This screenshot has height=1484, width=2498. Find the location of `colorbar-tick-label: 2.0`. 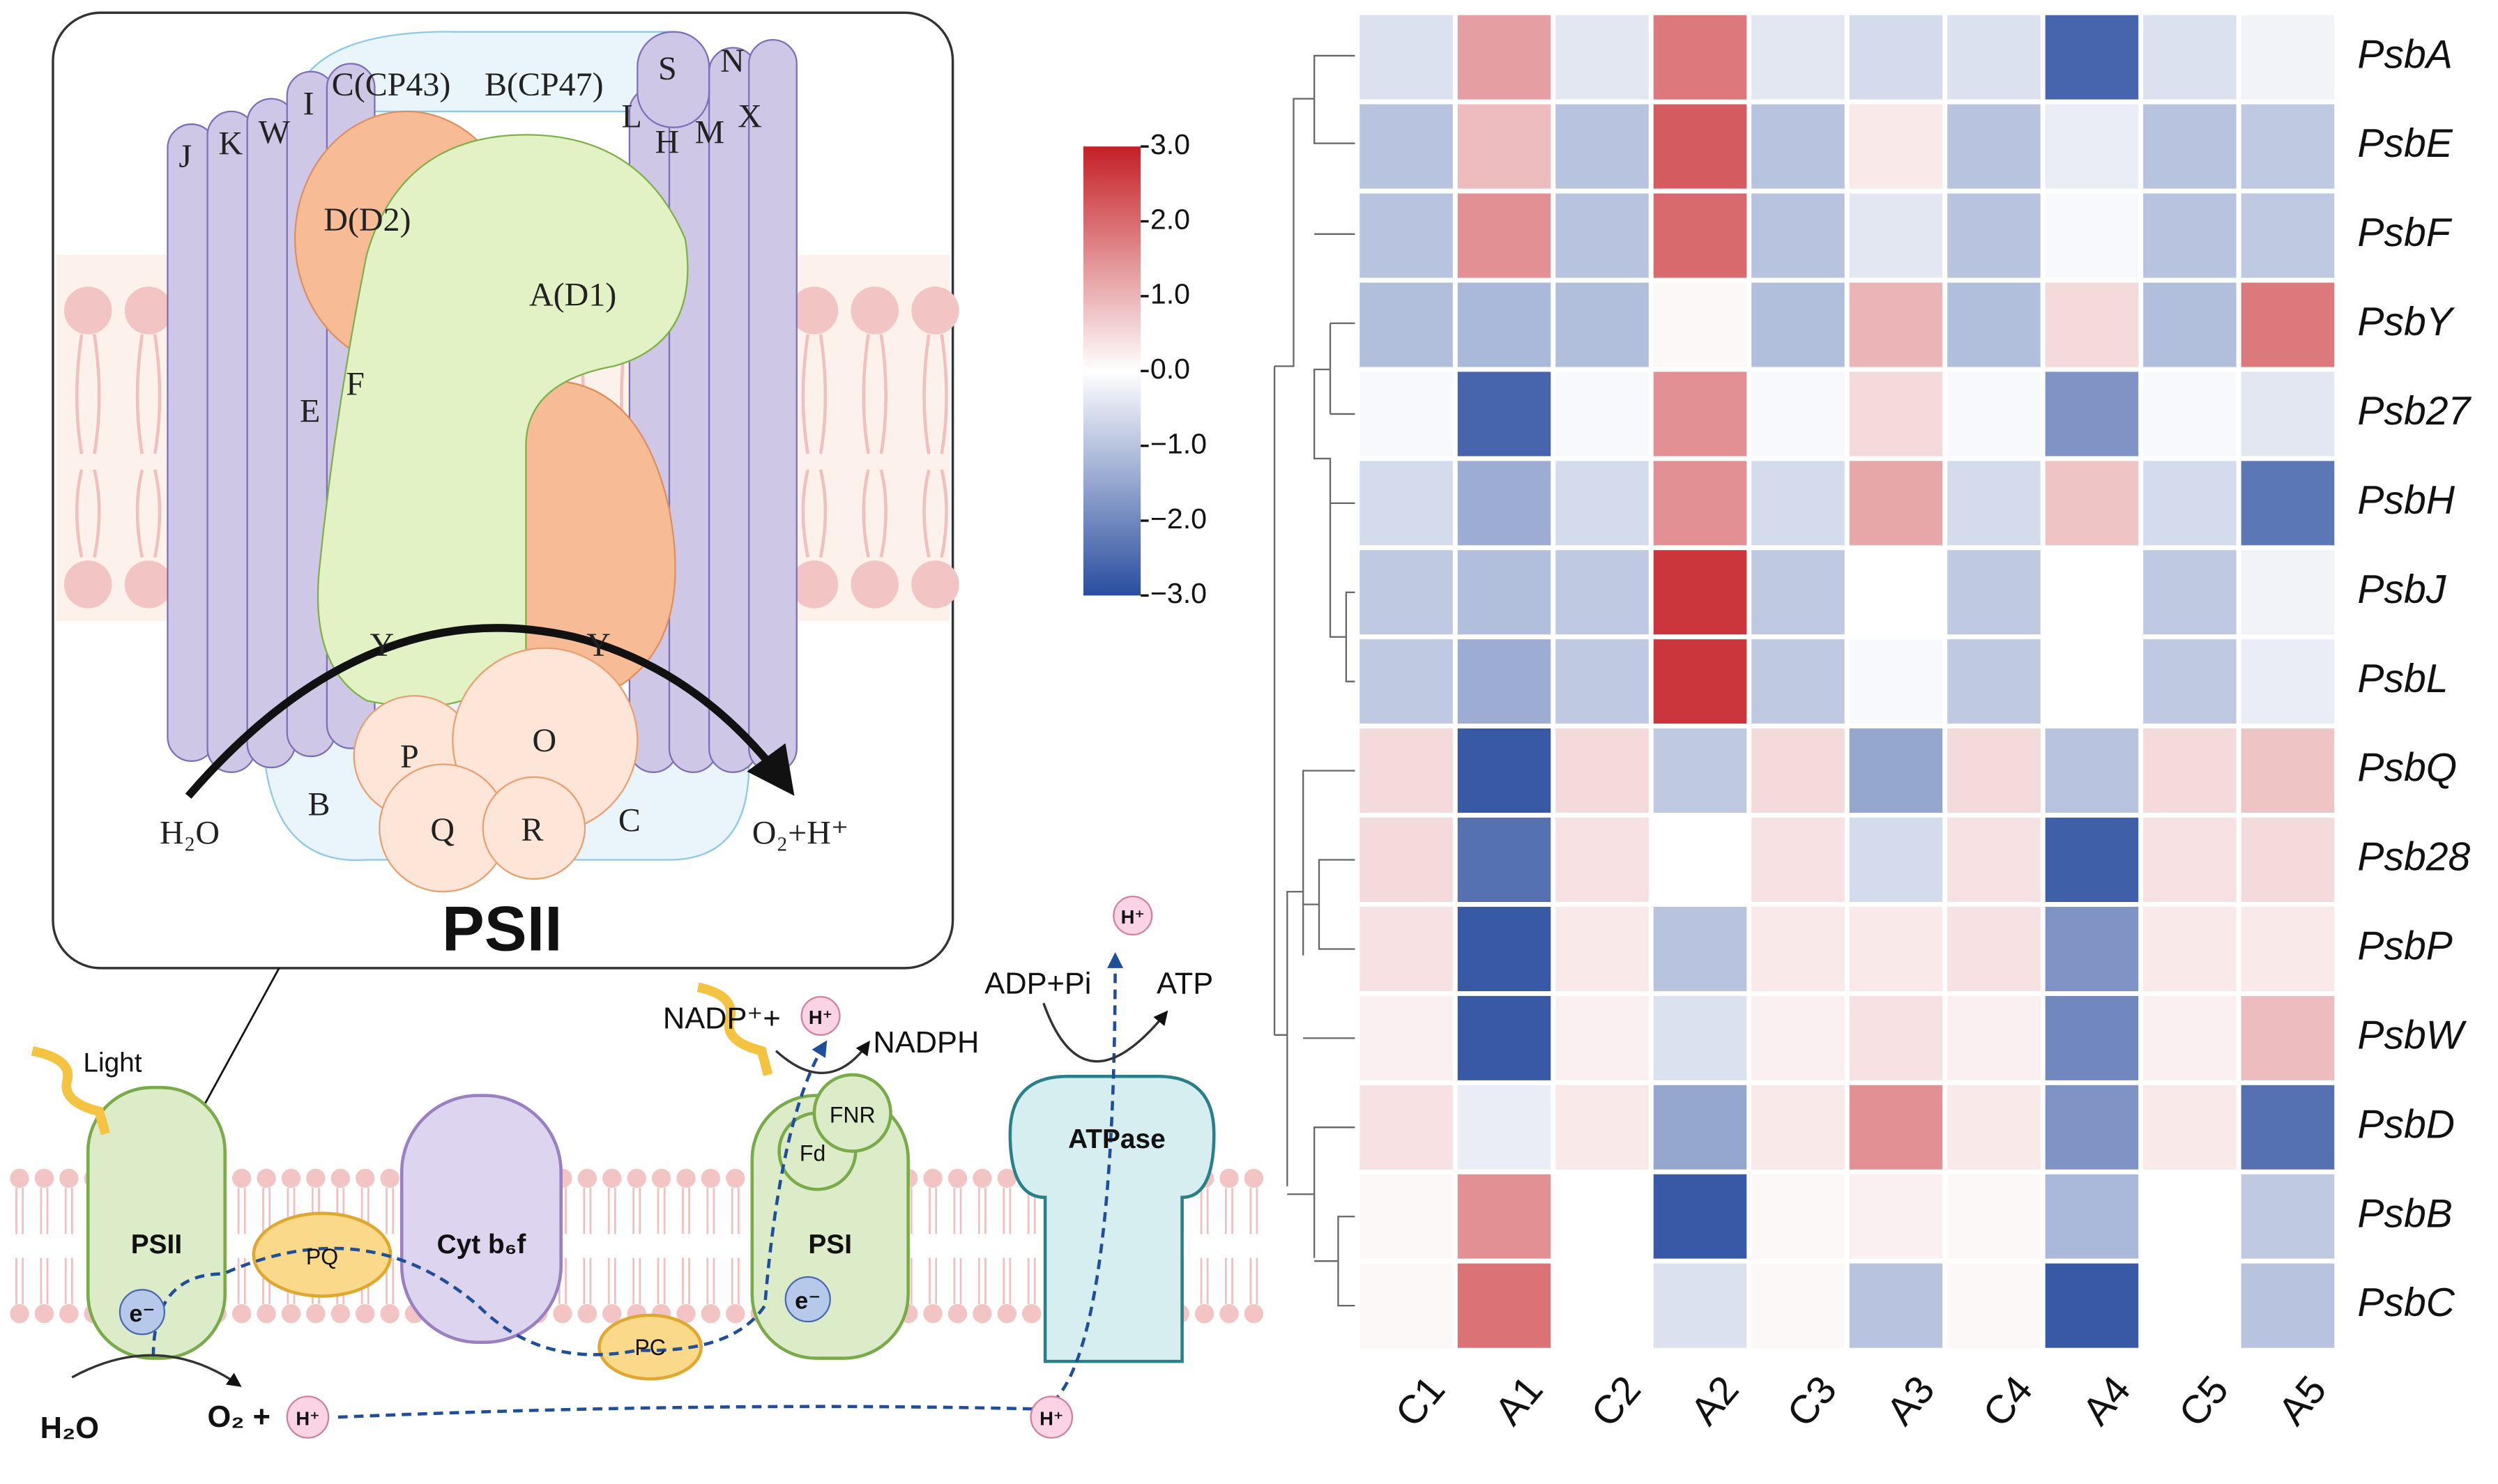

colorbar-tick-label: 2.0 is located at coordinates (1170, 219).